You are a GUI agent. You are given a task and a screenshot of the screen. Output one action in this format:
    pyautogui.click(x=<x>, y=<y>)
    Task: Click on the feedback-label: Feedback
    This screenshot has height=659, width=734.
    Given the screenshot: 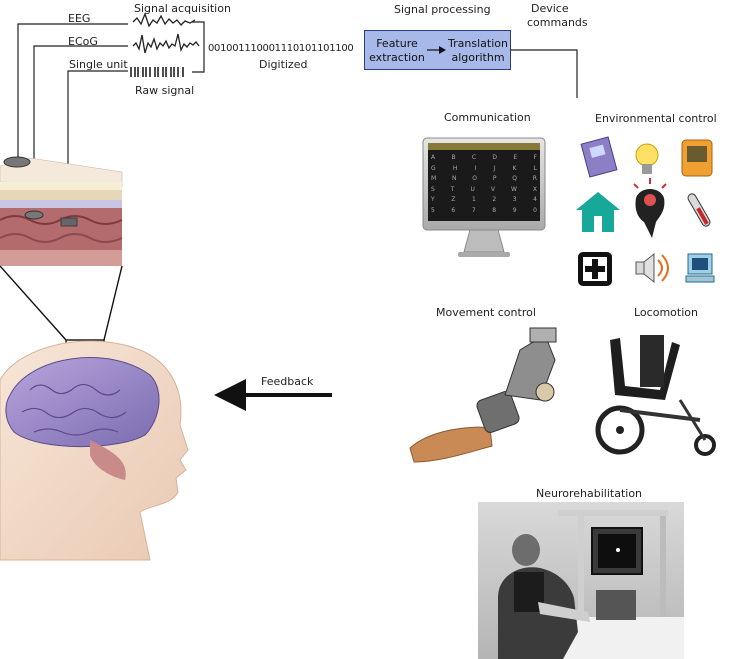 What is the action you would take?
    pyautogui.click(x=287, y=381)
    